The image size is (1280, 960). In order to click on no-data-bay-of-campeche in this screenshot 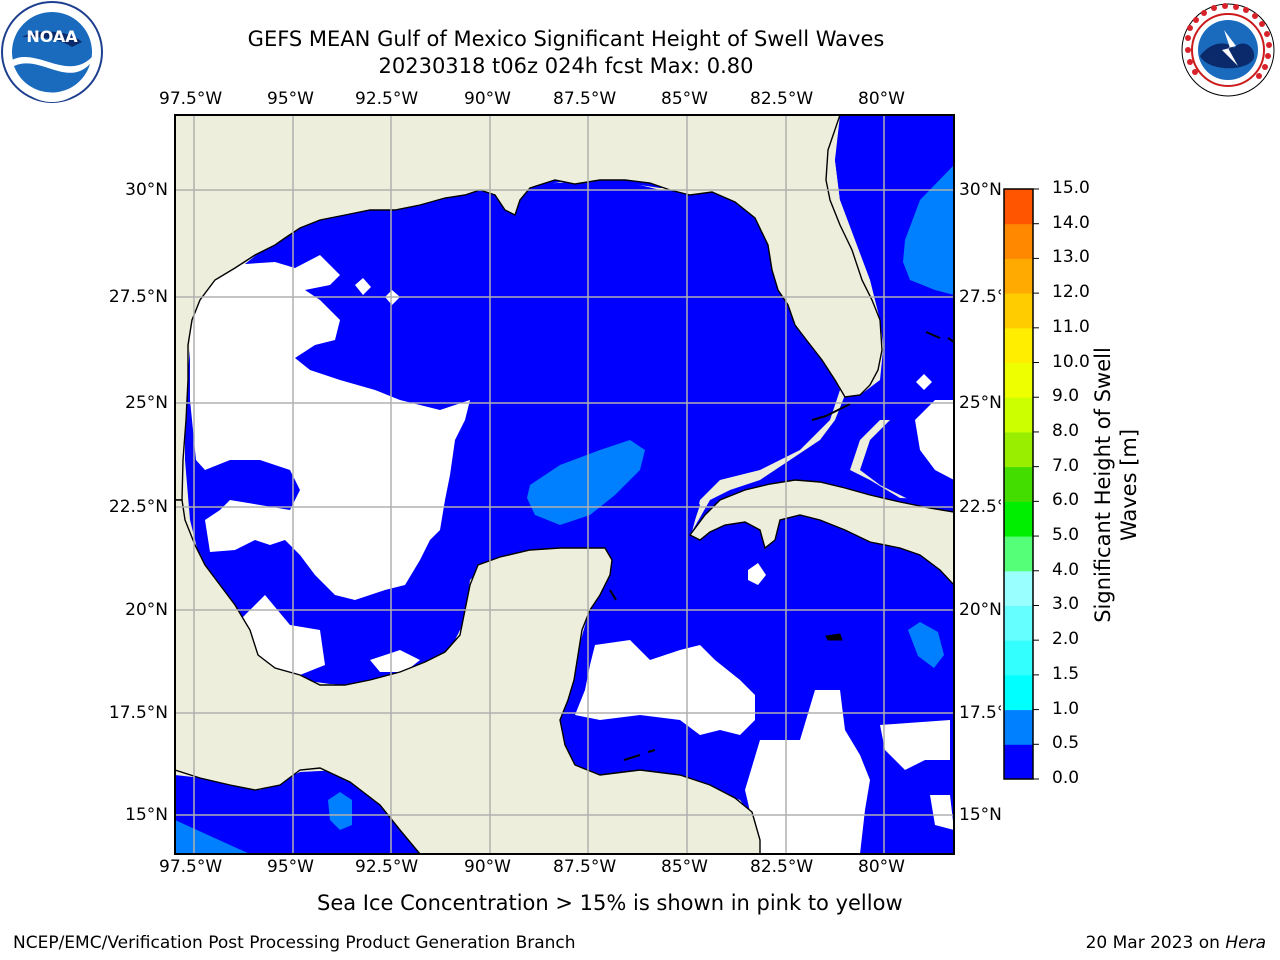, I will do `click(282, 635)`.